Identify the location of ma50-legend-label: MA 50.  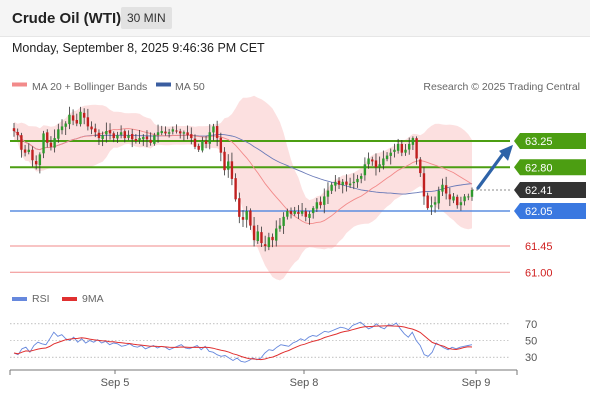
(190, 87).